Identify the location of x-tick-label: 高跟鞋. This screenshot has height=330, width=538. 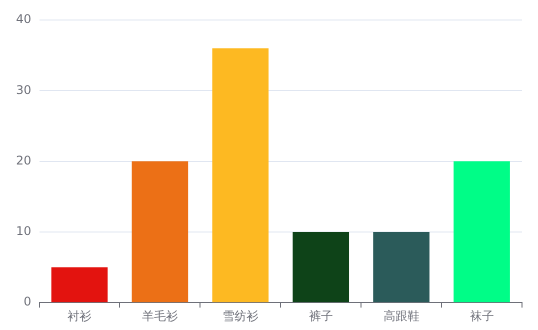
(401, 315).